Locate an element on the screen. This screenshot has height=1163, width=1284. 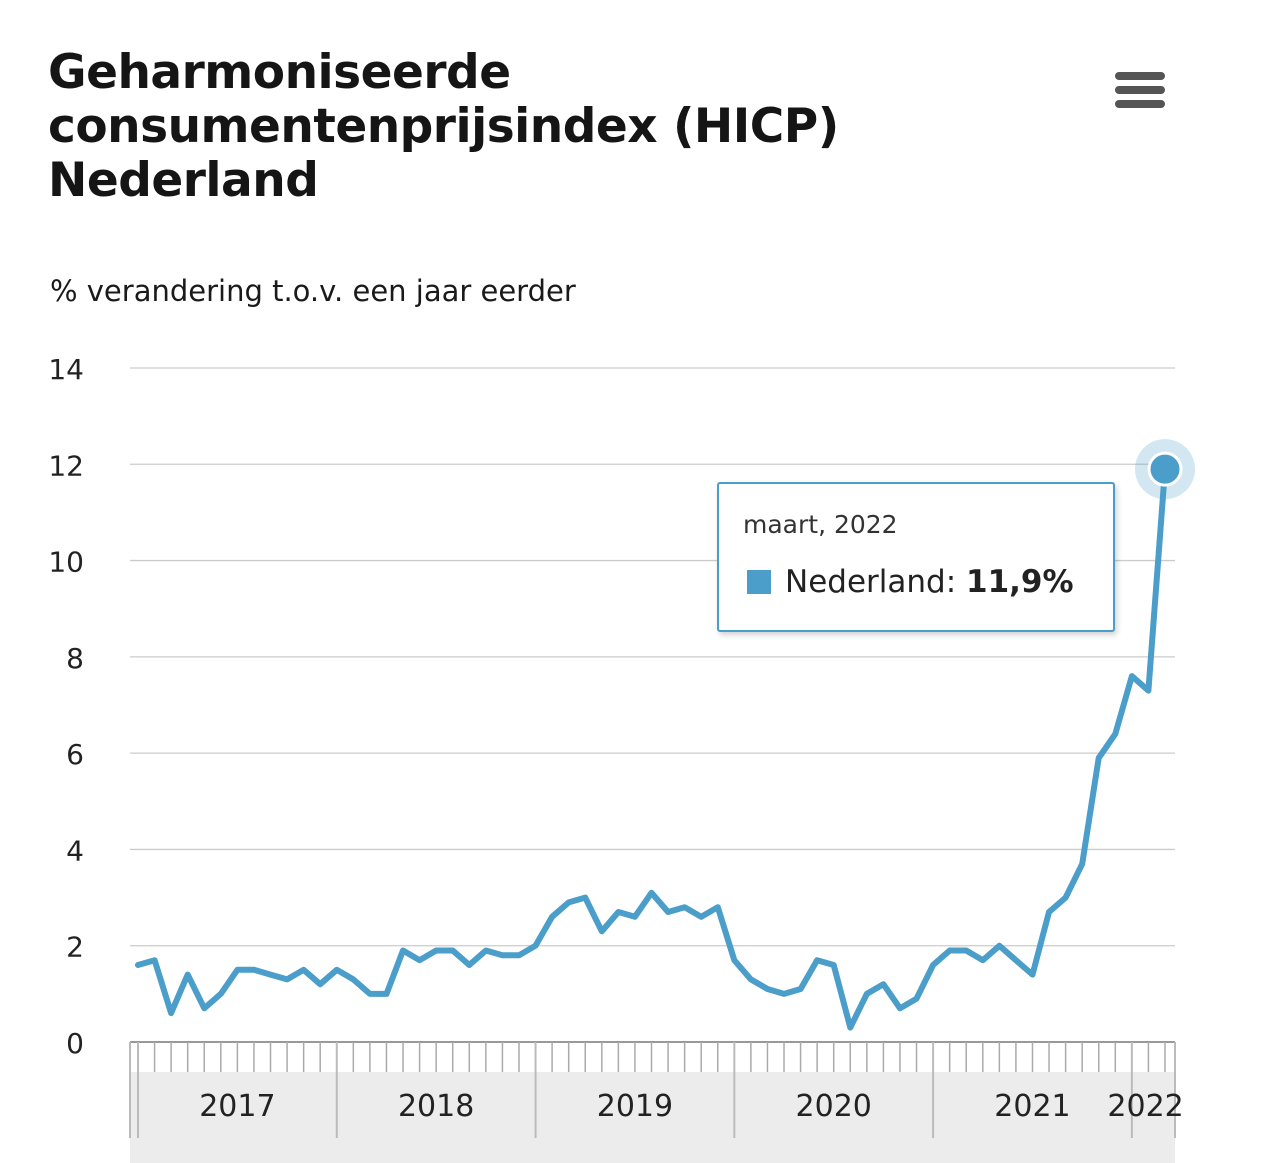
highlight-point is located at coordinates (1165, 469).